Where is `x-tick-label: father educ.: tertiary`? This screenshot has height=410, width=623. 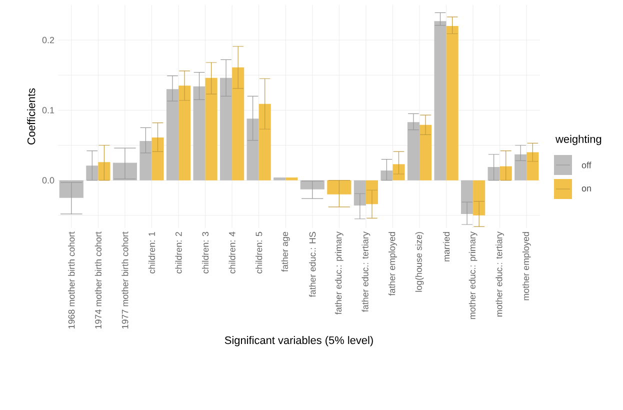 x-tick-label: father educ.: tertiary is located at coordinates (366, 272).